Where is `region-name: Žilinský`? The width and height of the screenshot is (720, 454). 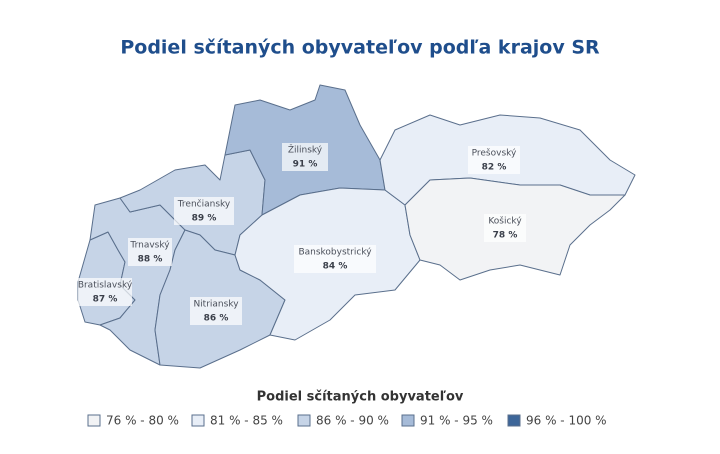
region-name: Žilinský is located at coordinates (305, 150).